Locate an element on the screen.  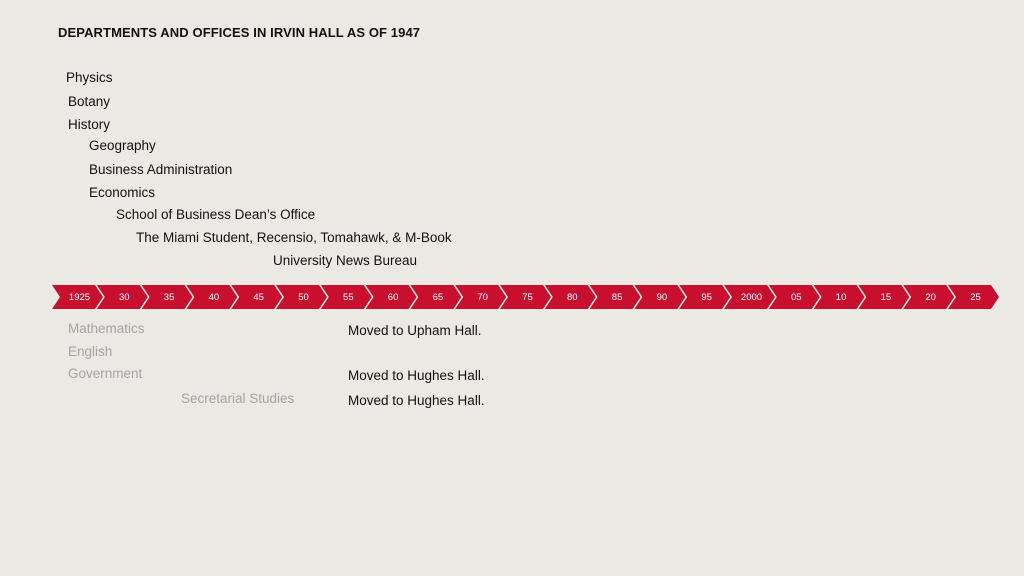
former-unit-row-mathematics: Mathematics is located at coordinates (163, 332).